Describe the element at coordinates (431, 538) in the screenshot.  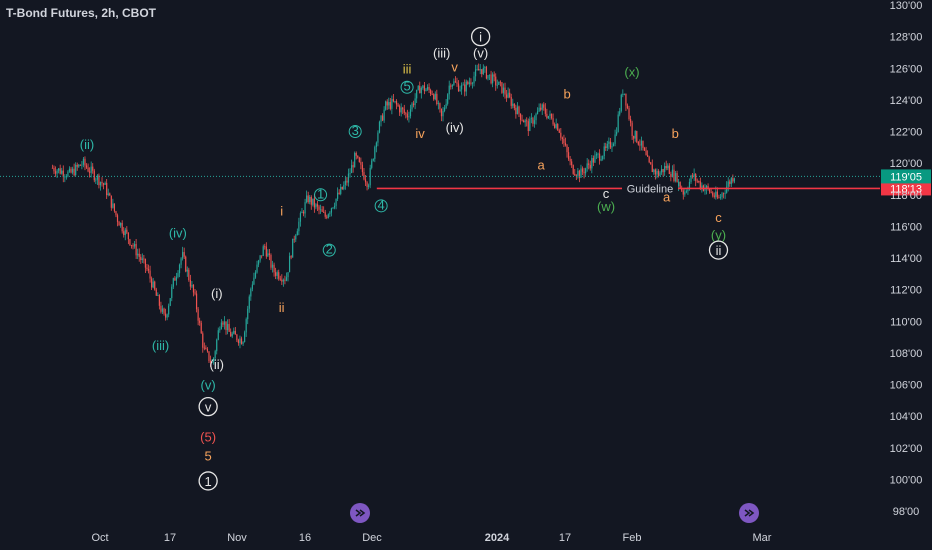
I see `time-axis: Oct 17 Nov 16 Dec 2024 17 Feb Mar` at that location.